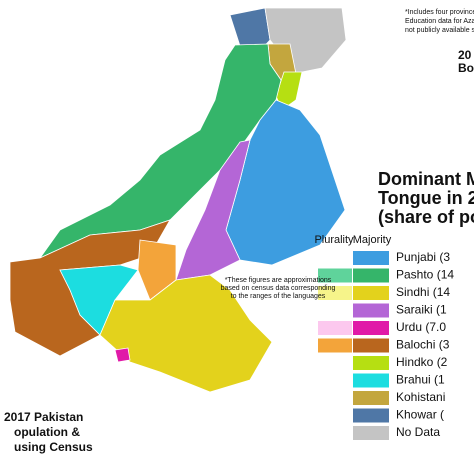 The height and width of the screenshot is (474, 474). Describe the element at coordinates (334, 240) in the screenshot. I see `legend-header: Plurality` at that location.